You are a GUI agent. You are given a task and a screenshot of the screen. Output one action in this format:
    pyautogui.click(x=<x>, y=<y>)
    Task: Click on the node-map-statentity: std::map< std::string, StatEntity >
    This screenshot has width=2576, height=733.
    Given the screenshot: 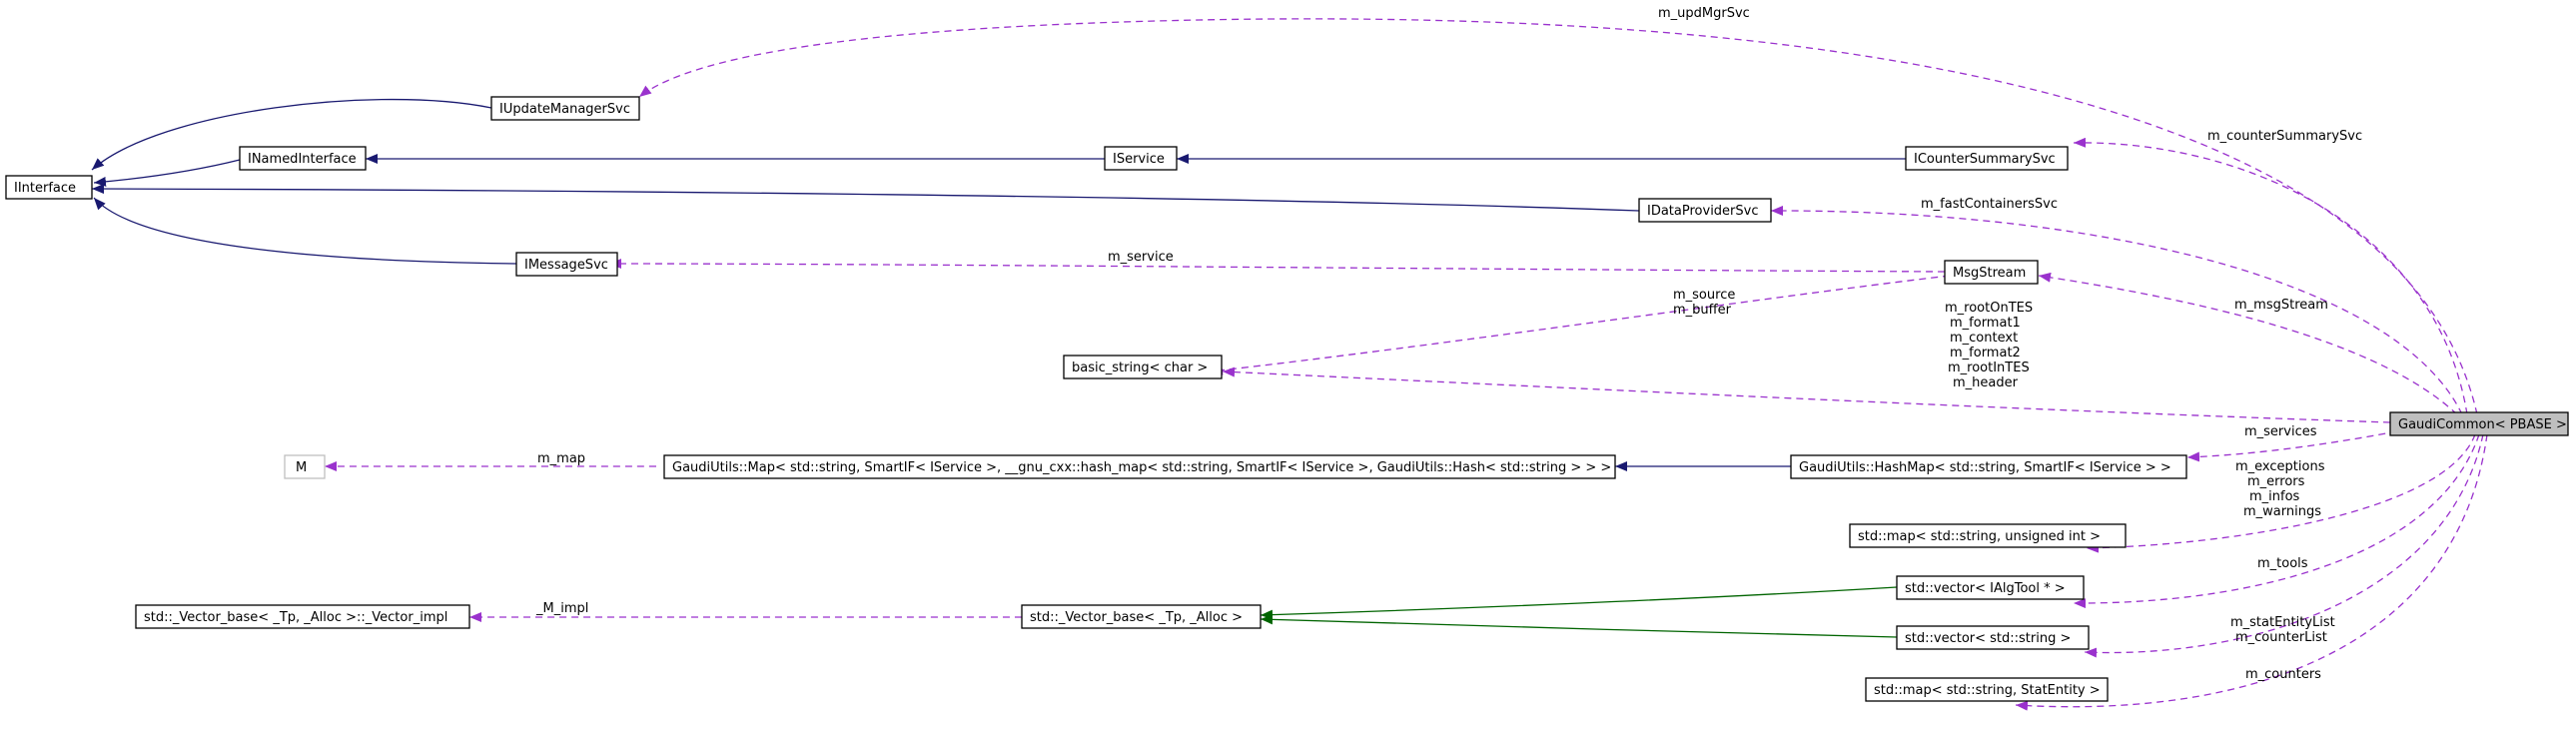 What is the action you would take?
    pyautogui.click(x=1987, y=690)
    